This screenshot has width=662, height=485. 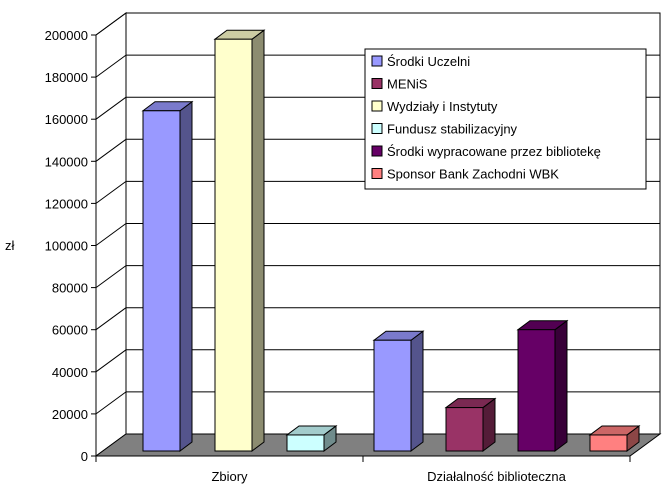 What do you see at coordinates (70, 414) in the screenshot?
I see `y-tick-label: 20000` at bounding box center [70, 414].